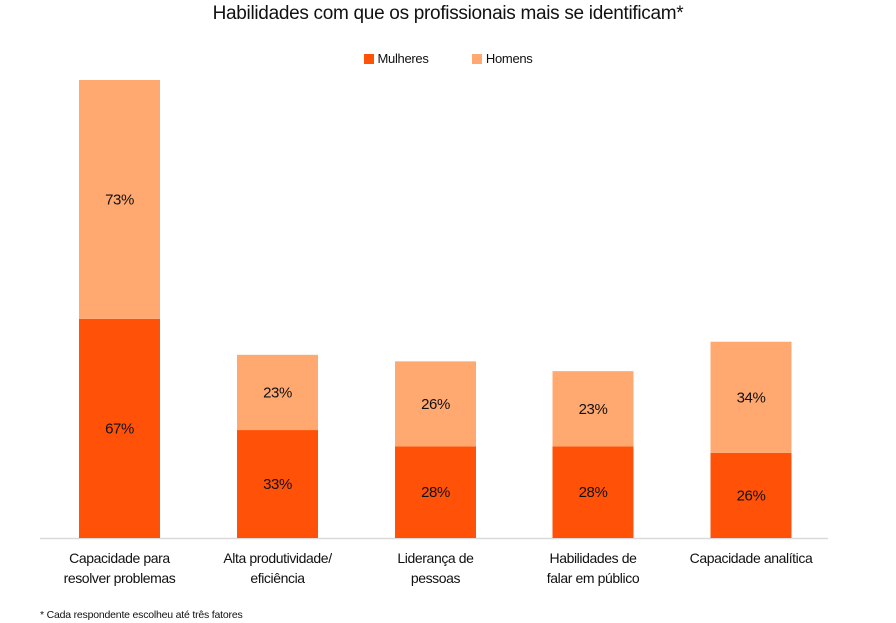 Image resolution: width=896 pixels, height=623 pixels. I want to click on data-label-homens-4: 34%, so click(751, 397).